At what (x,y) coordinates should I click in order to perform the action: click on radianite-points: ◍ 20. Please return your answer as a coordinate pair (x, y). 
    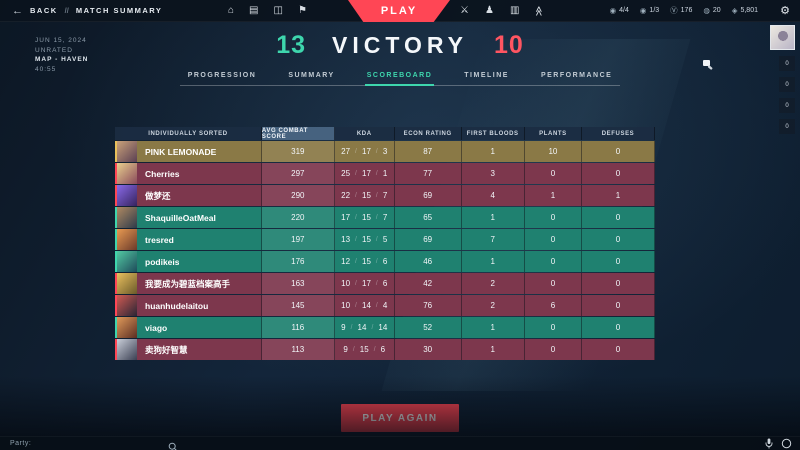
    Looking at the image, I should click on (711, 10).